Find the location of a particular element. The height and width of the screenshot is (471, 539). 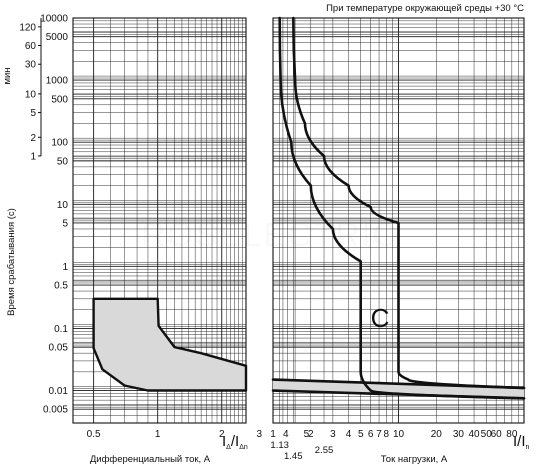

x-extra-tick-label: 2.55 is located at coordinates (324, 450).